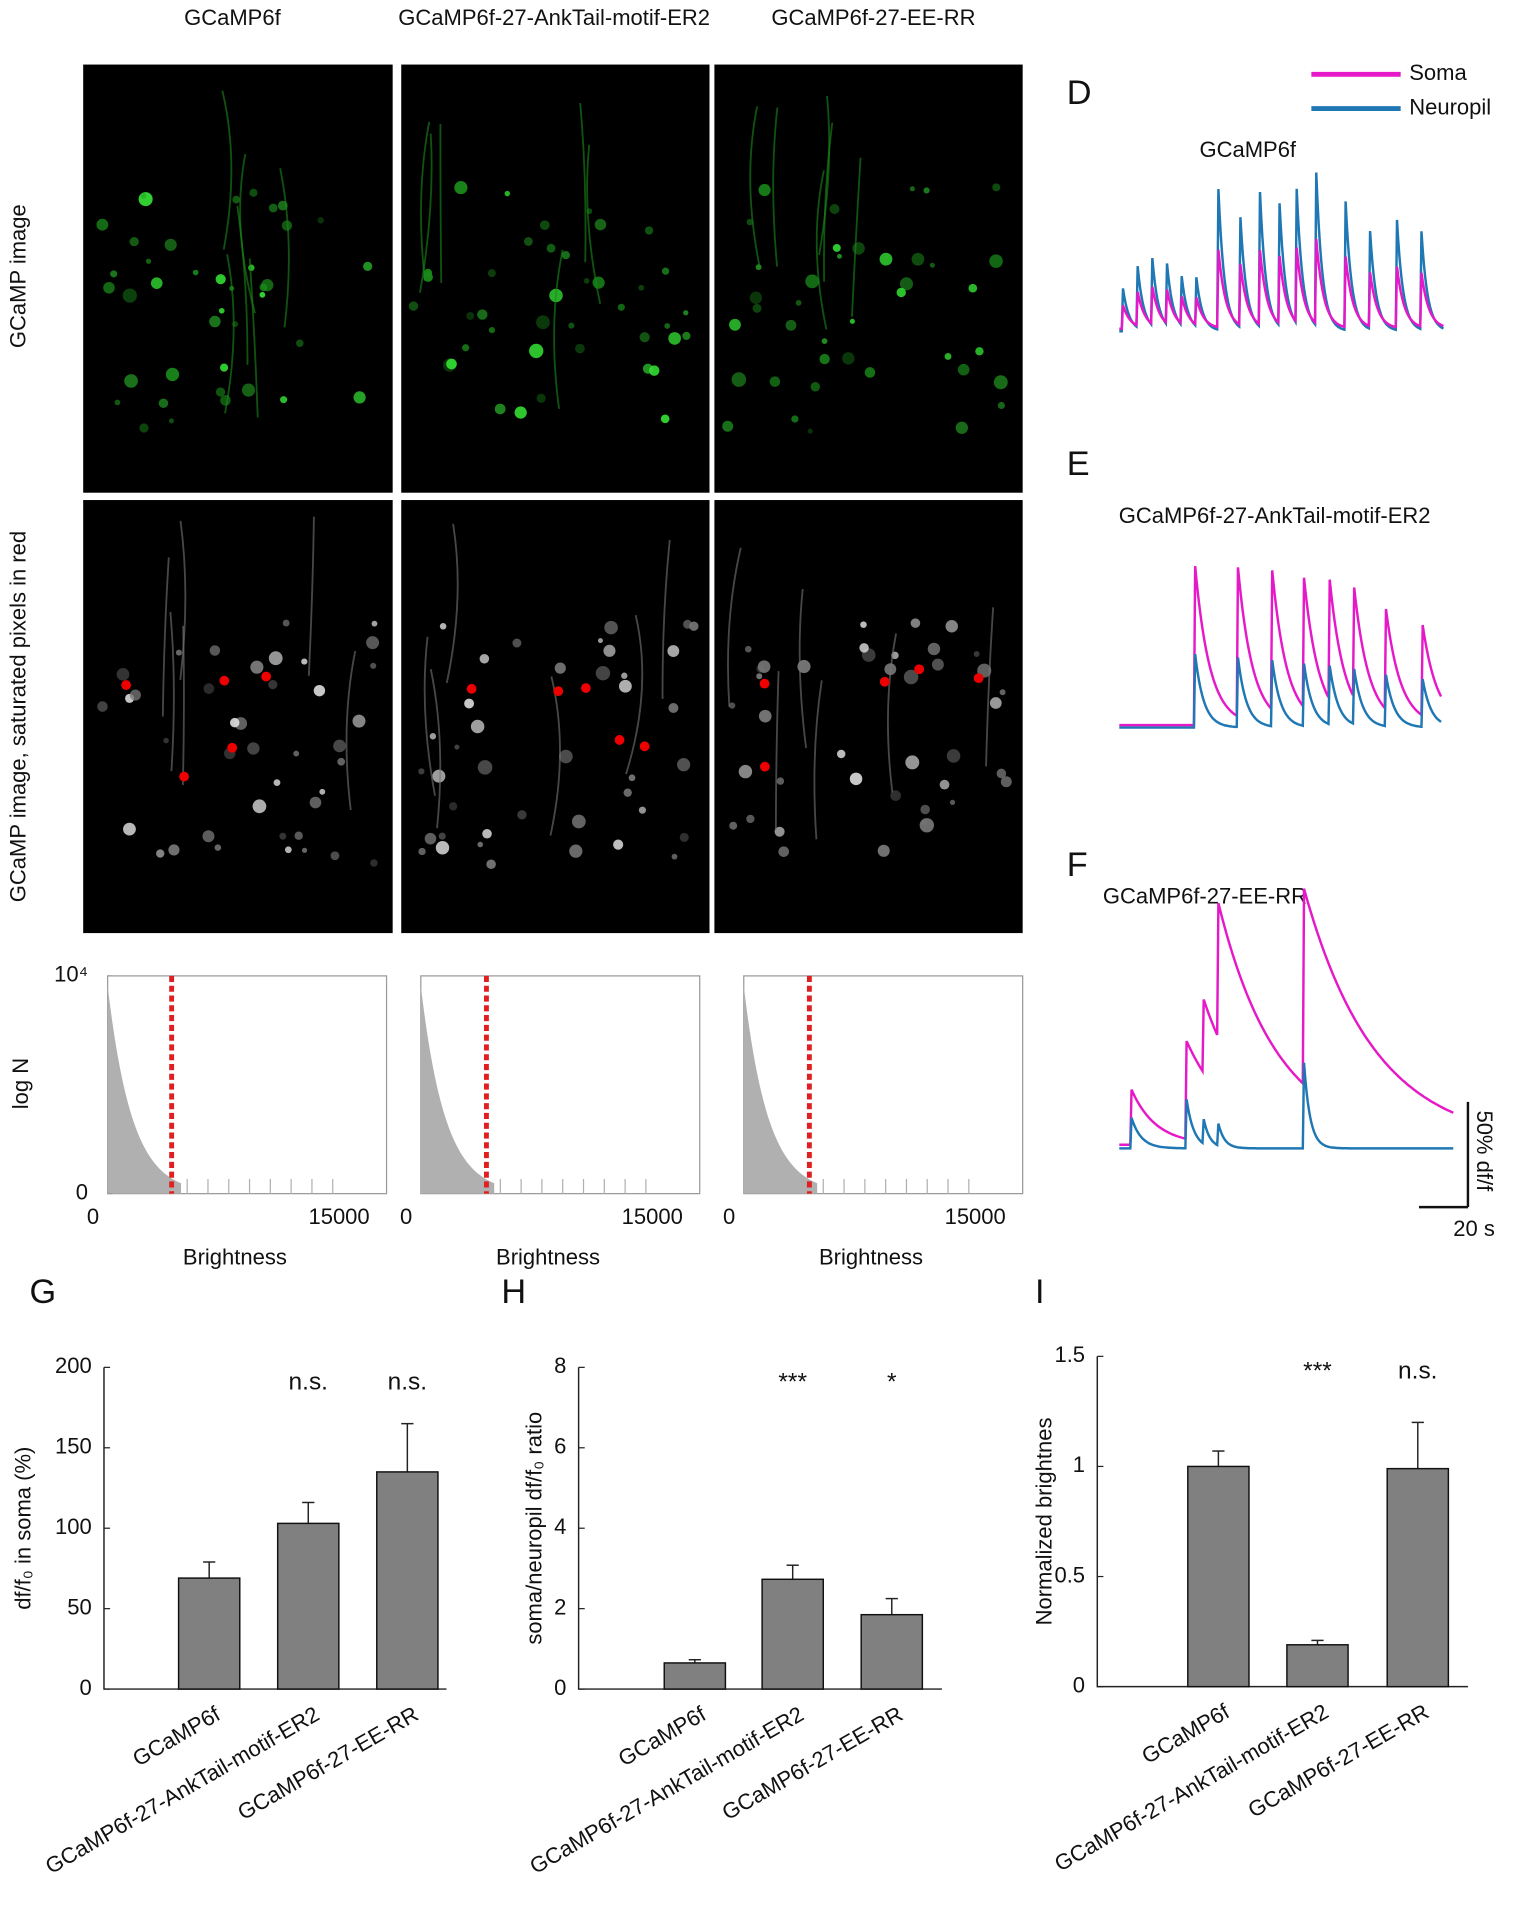 This screenshot has height=1920, width=1534. What do you see at coordinates (548, 1256) in the screenshot?
I see `x-axis-label: Brightness` at bounding box center [548, 1256].